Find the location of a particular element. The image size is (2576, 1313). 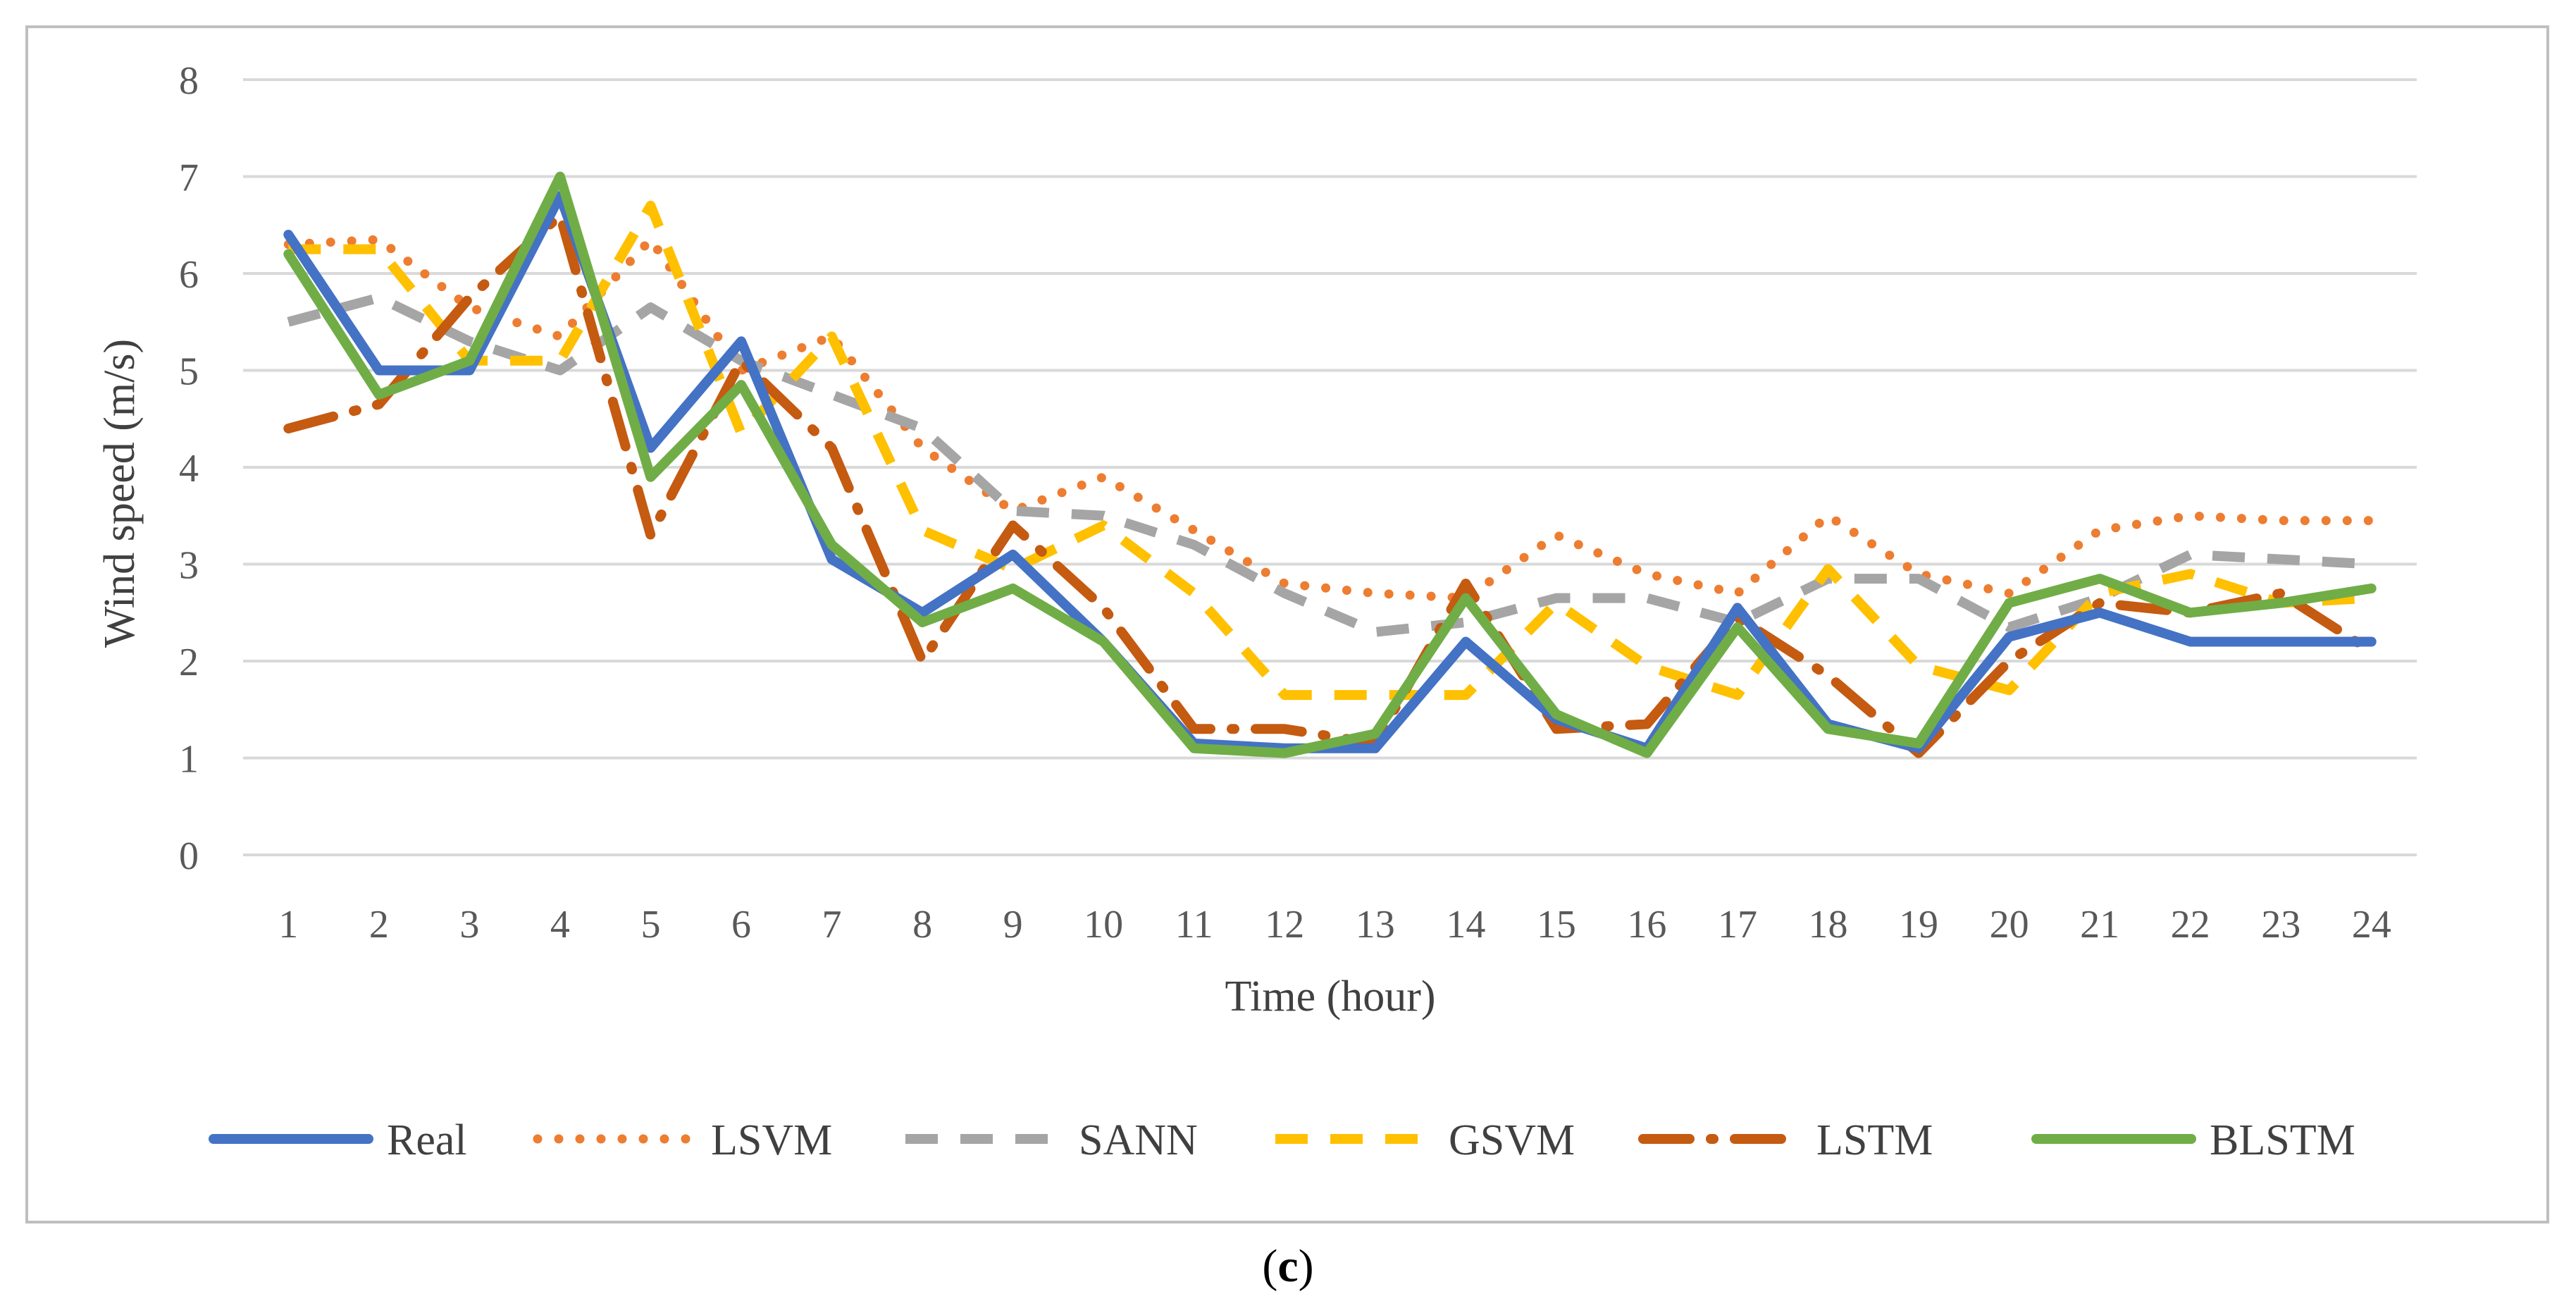

x-tick-label: 16 is located at coordinates (1646, 925).